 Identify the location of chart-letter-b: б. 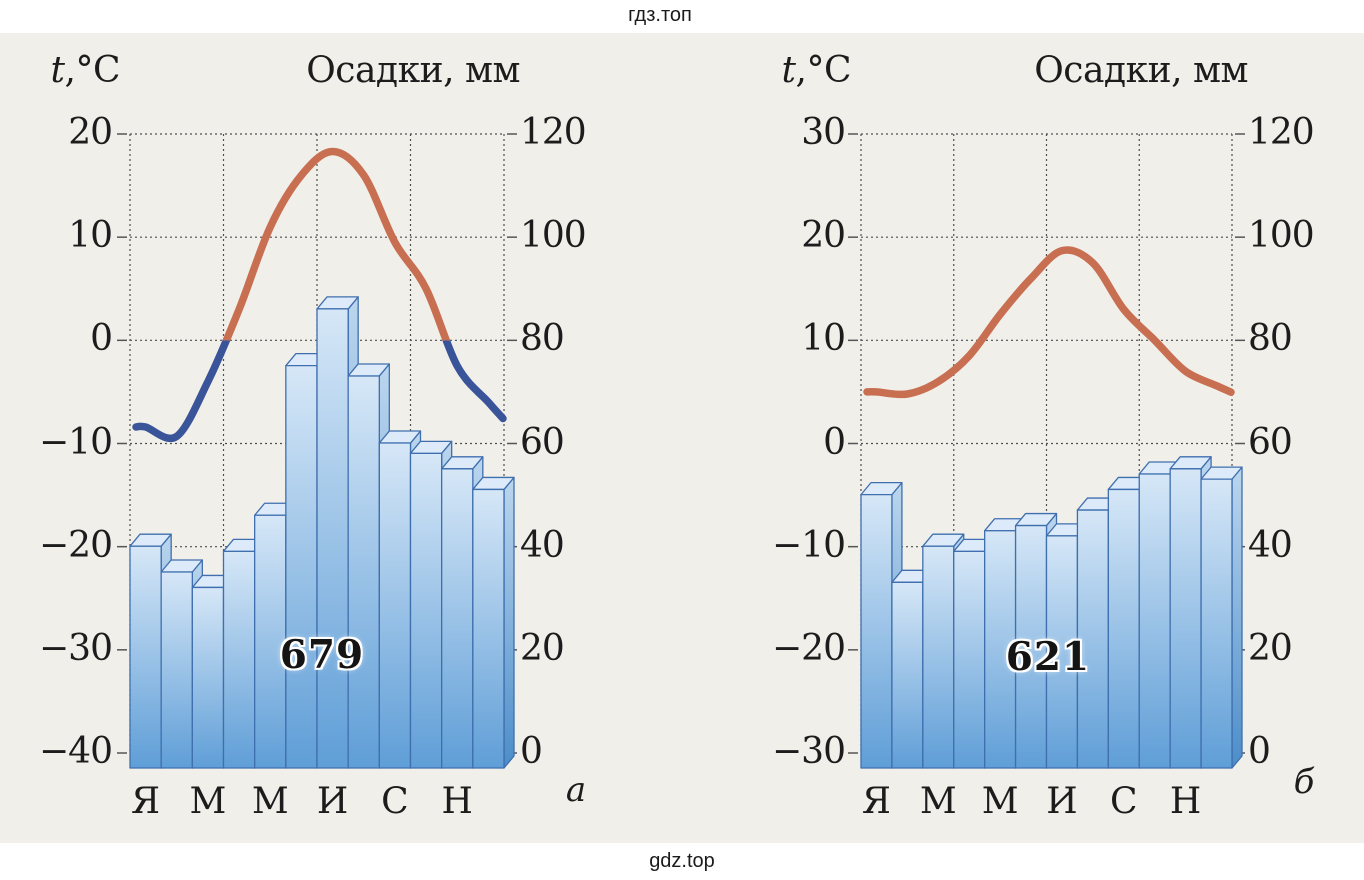
(1304, 782).